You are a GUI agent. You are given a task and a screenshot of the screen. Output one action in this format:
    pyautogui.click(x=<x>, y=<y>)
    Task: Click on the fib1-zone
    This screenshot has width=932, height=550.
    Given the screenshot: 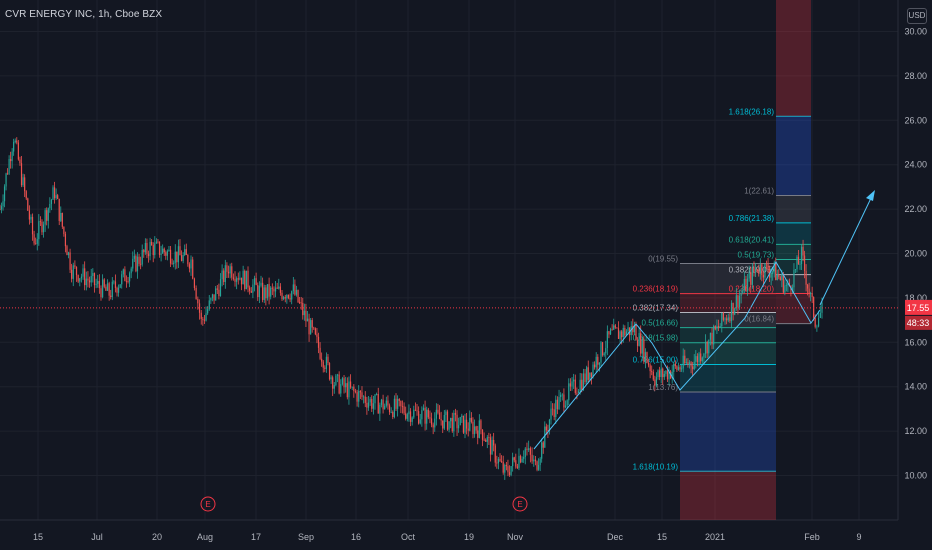 What is the action you would take?
    pyautogui.click(x=728, y=335)
    